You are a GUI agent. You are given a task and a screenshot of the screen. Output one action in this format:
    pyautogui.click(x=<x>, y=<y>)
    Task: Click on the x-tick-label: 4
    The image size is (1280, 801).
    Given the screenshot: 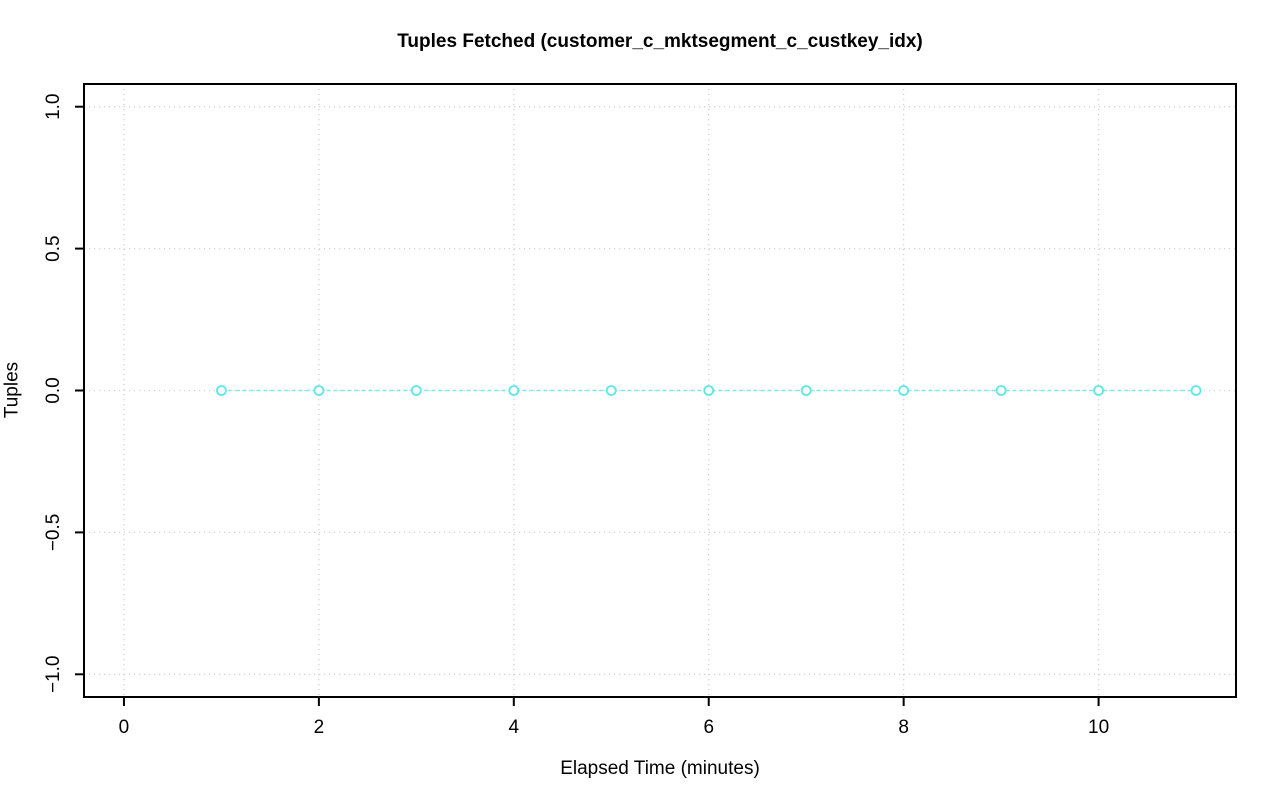 What is the action you would take?
    pyautogui.click(x=514, y=727)
    